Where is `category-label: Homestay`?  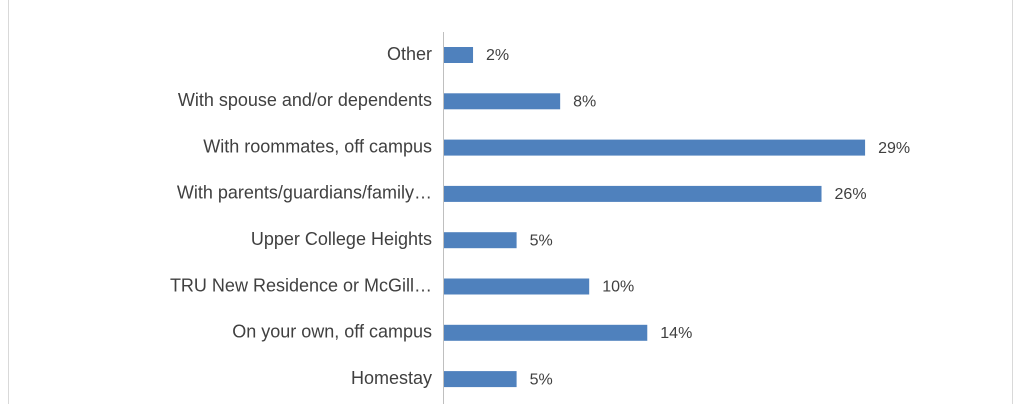 category-label: Homestay is located at coordinates (391, 378).